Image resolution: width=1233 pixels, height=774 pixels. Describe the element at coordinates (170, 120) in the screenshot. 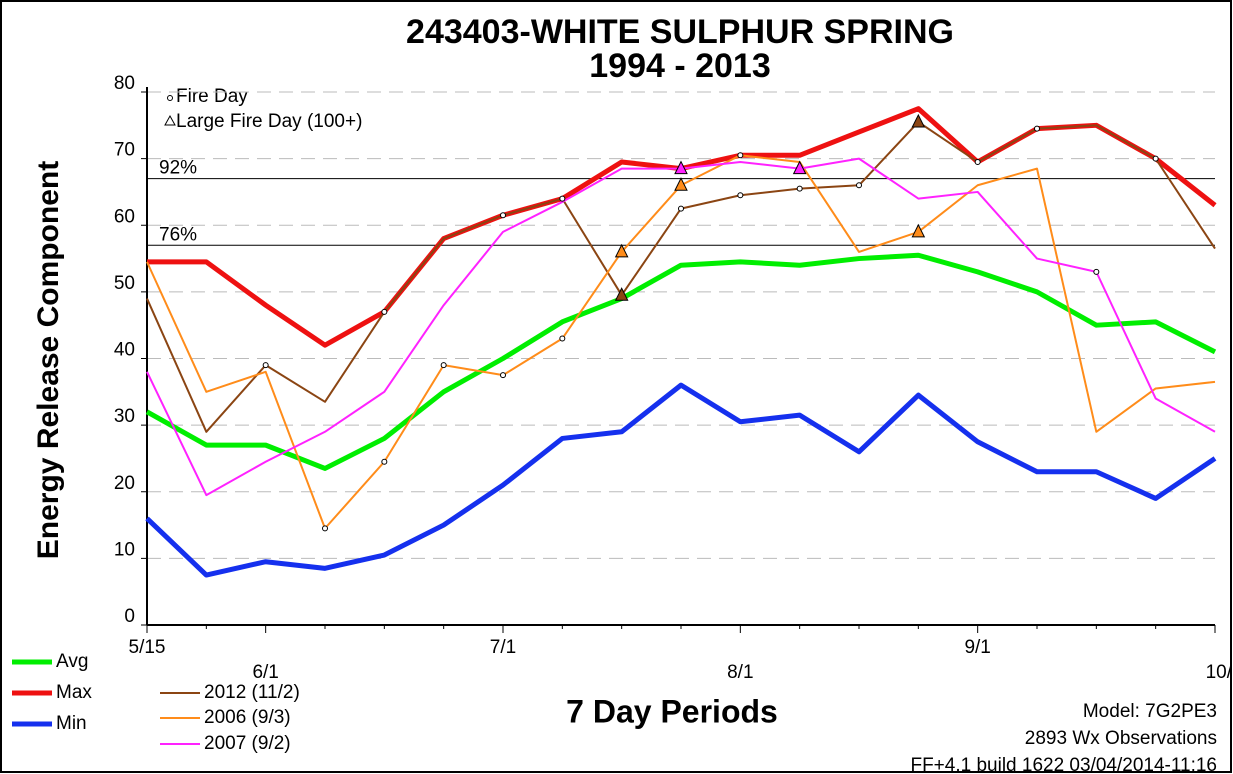

I see `large-fire-symbol` at that location.